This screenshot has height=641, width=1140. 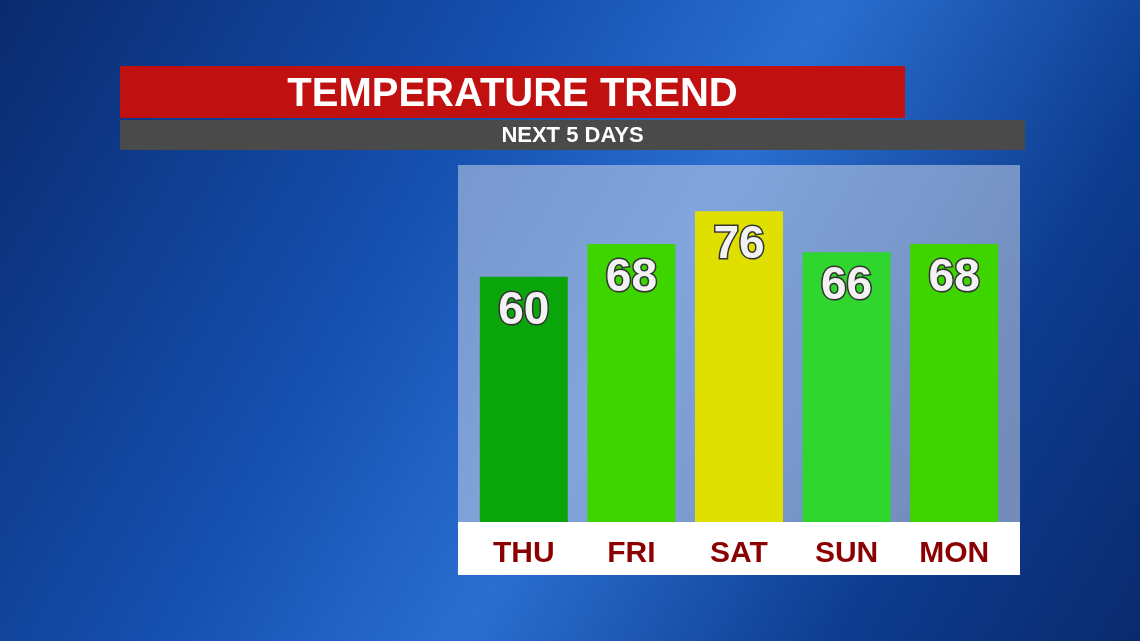 I want to click on x-tick-label: MON, so click(x=954, y=551).